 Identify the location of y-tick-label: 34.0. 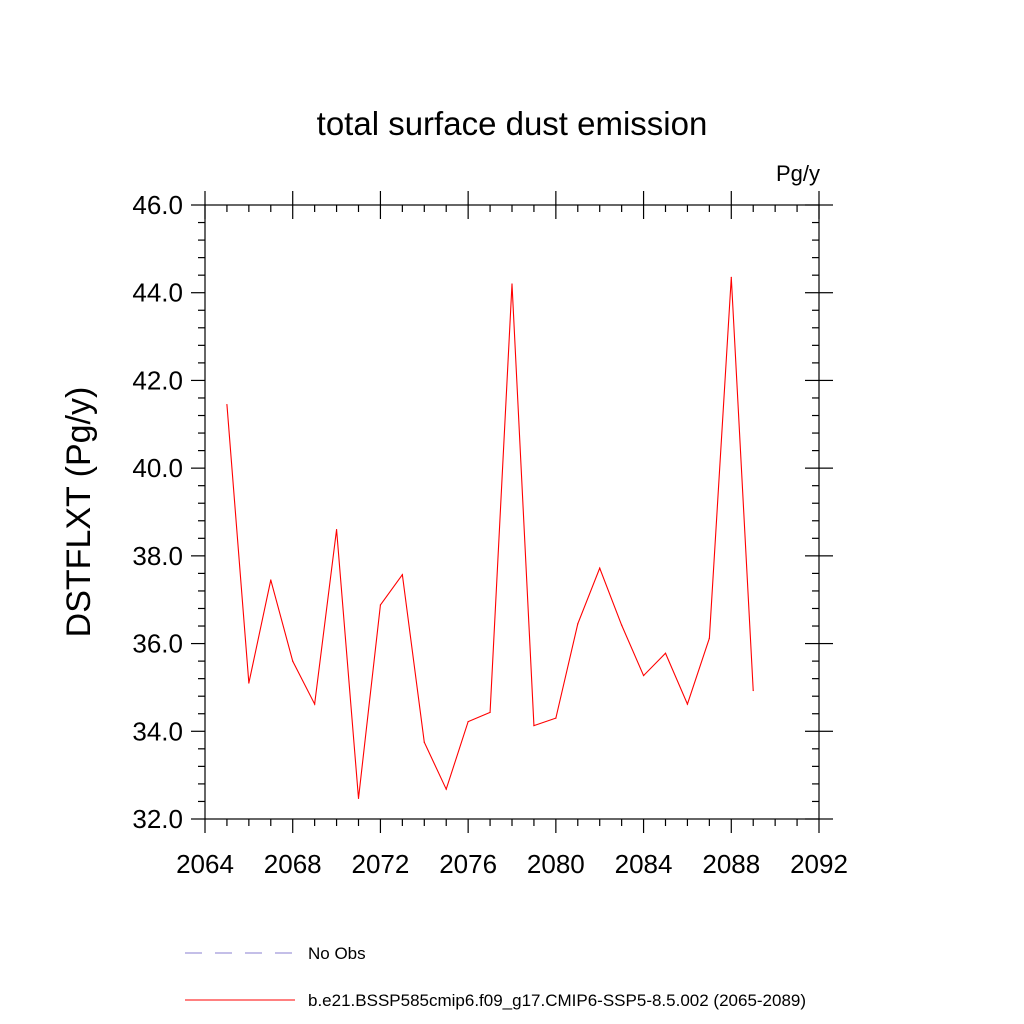
(157, 731).